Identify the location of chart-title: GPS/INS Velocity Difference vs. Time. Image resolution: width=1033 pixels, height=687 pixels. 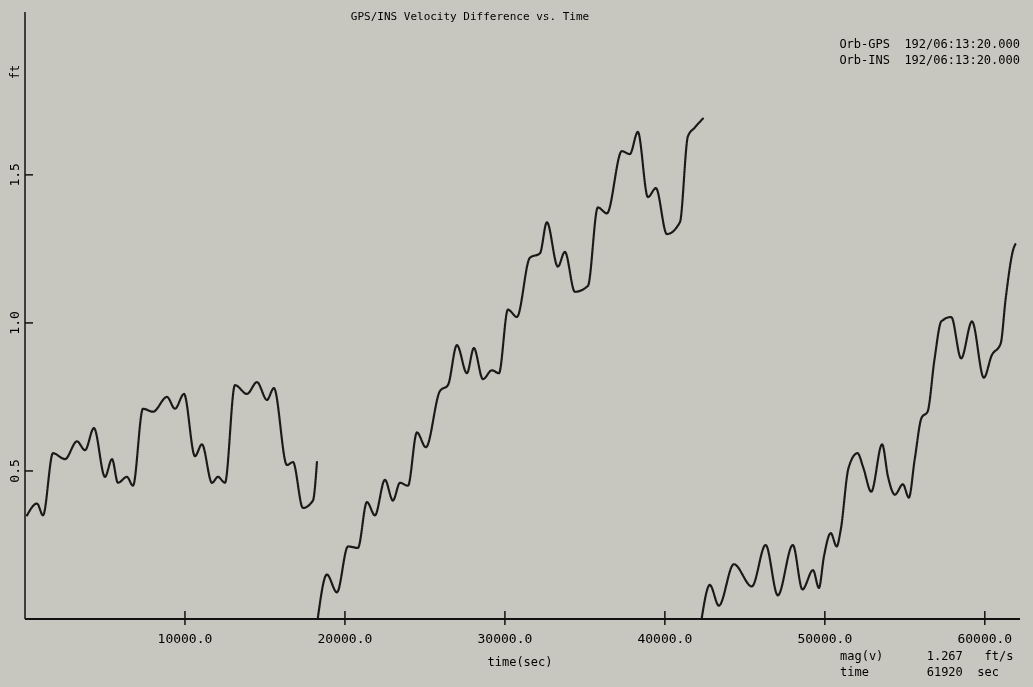
(470, 16).